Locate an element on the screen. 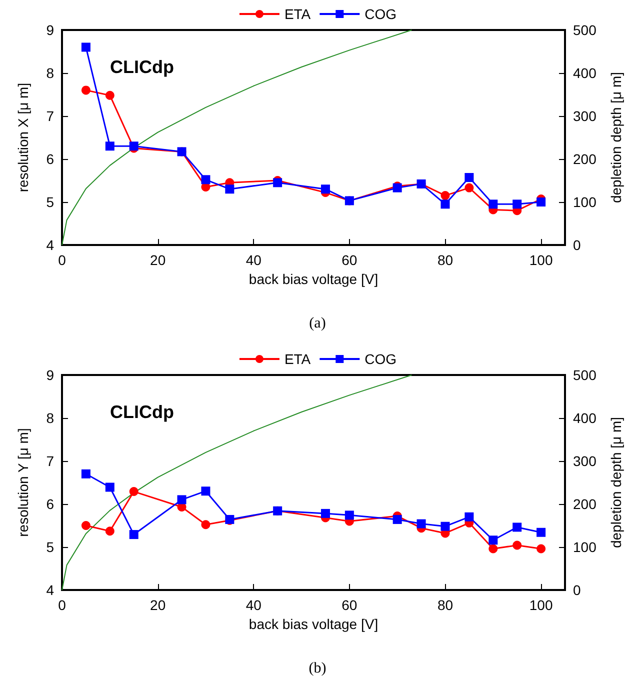 The image size is (635, 690). y-axis-title: resolution Y [μ m] is located at coordinates (23, 482).